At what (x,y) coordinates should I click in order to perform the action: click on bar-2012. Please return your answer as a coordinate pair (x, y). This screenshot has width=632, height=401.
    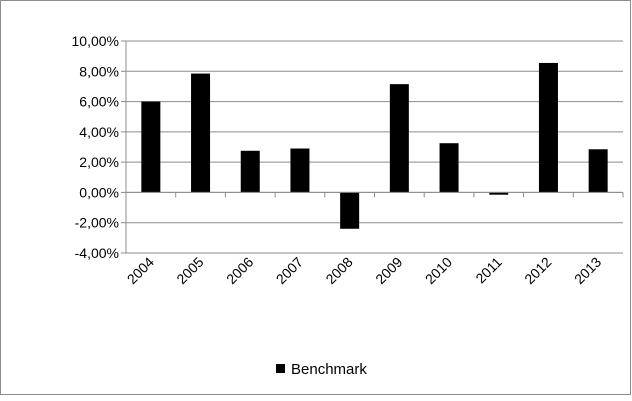
    Looking at the image, I should click on (548, 127).